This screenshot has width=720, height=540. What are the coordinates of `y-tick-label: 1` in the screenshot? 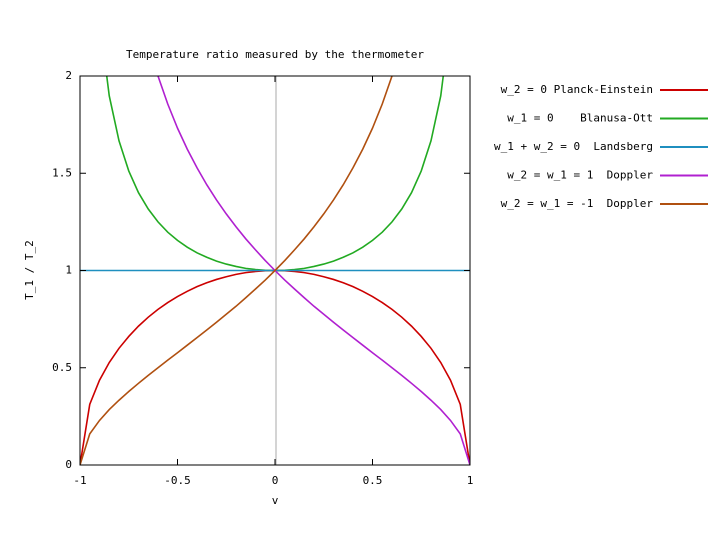 It's located at (68, 270).